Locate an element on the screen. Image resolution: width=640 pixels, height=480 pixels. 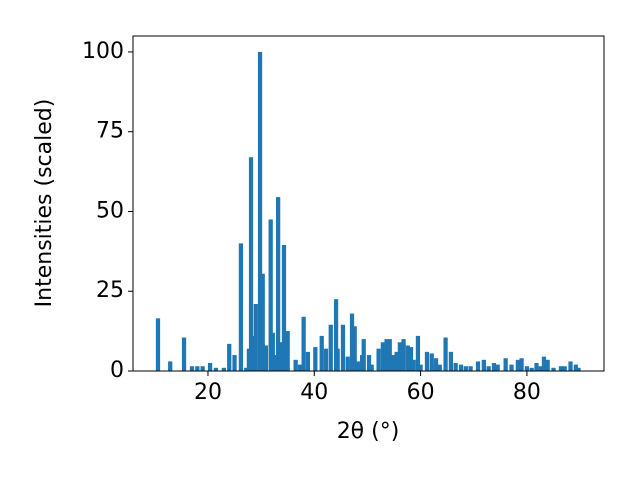
x-tick-label: 60 is located at coordinates (421, 392).